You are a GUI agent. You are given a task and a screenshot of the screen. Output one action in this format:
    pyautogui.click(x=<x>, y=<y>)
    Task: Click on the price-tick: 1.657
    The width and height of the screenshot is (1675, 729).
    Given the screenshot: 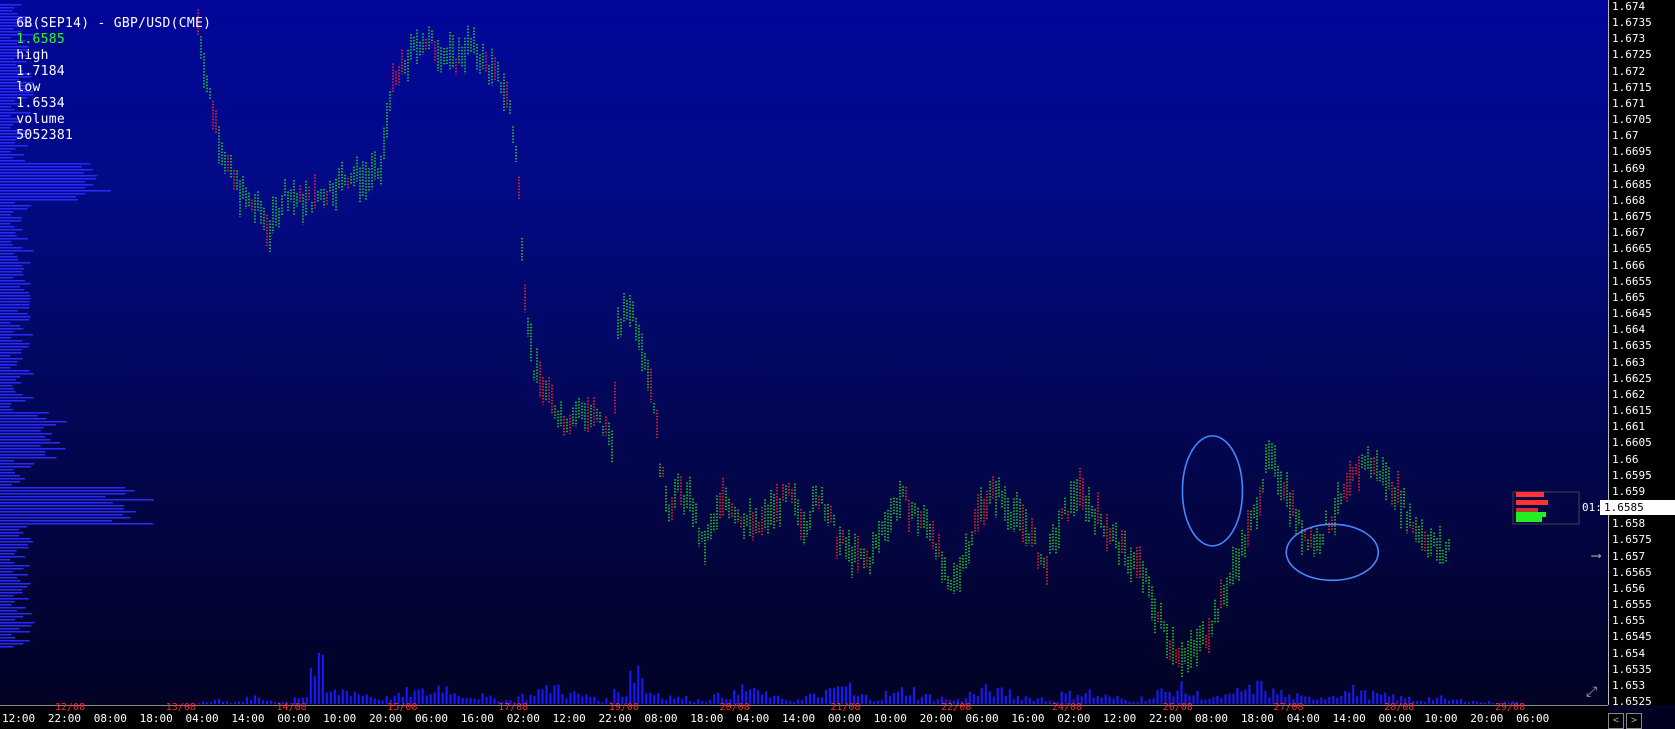 What is the action you would take?
    pyautogui.click(x=1629, y=556)
    